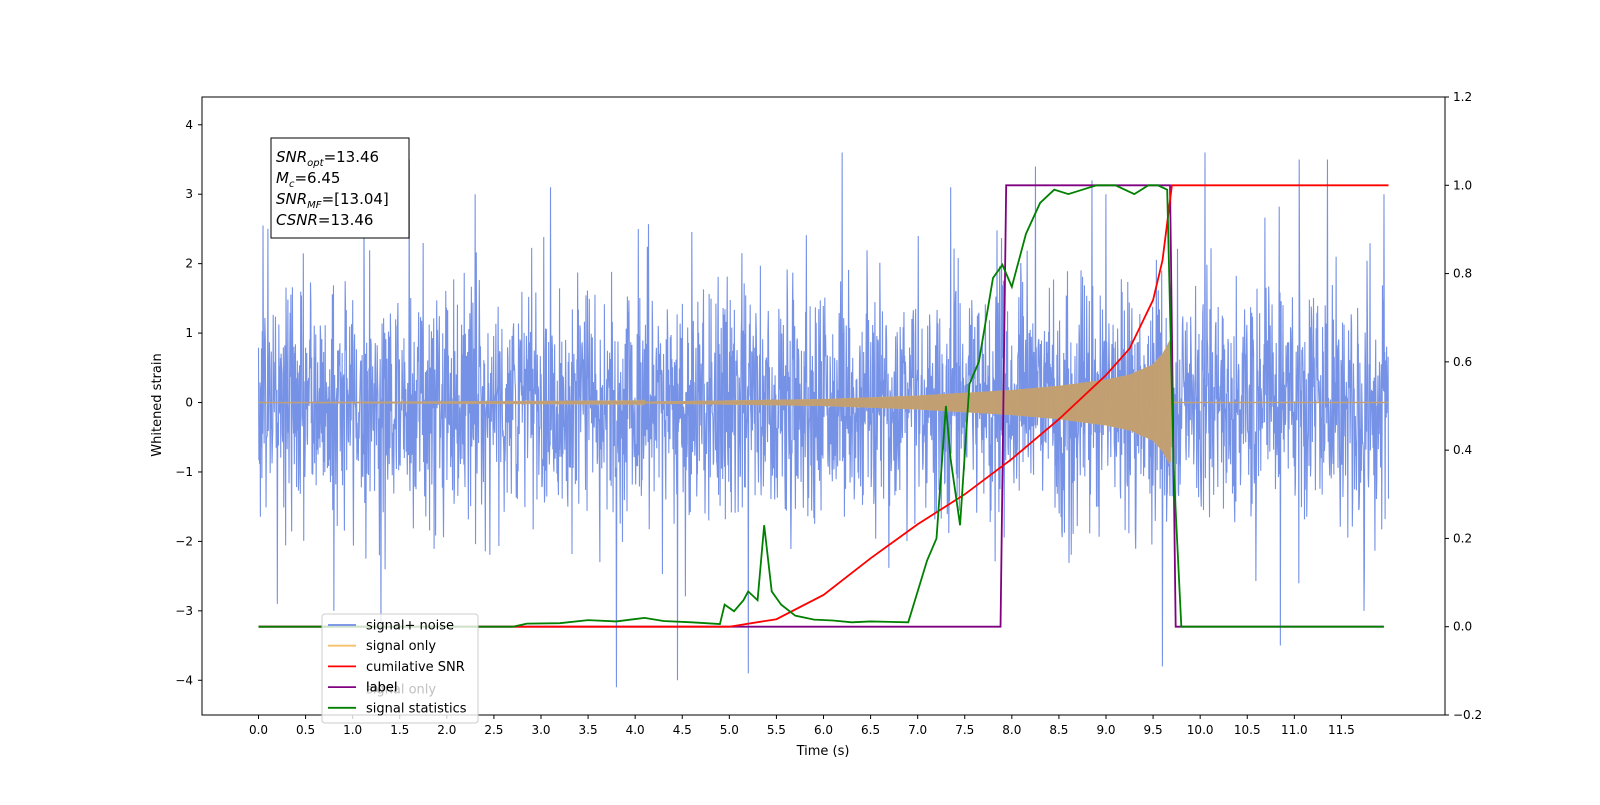 This screenshot has width=1600, height=805. Describe the element at coordinates (184, 611) in the screenshot. I see `y-left-tick-label: −3` at that location.